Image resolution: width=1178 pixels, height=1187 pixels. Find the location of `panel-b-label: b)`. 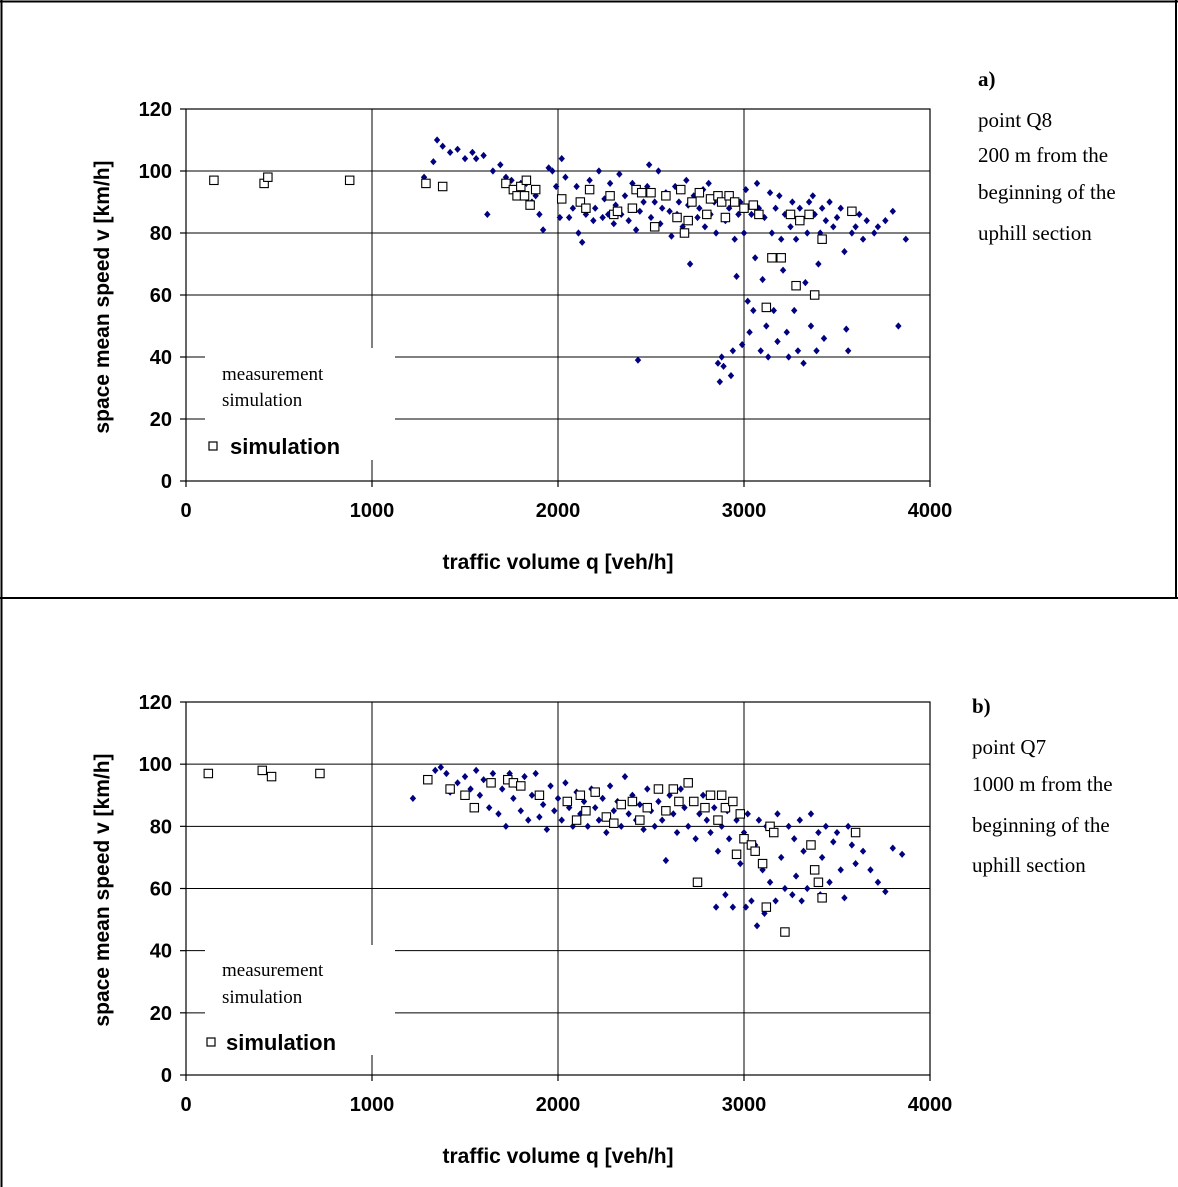

panel-b-label: b) is located at coordinates (981, 706).